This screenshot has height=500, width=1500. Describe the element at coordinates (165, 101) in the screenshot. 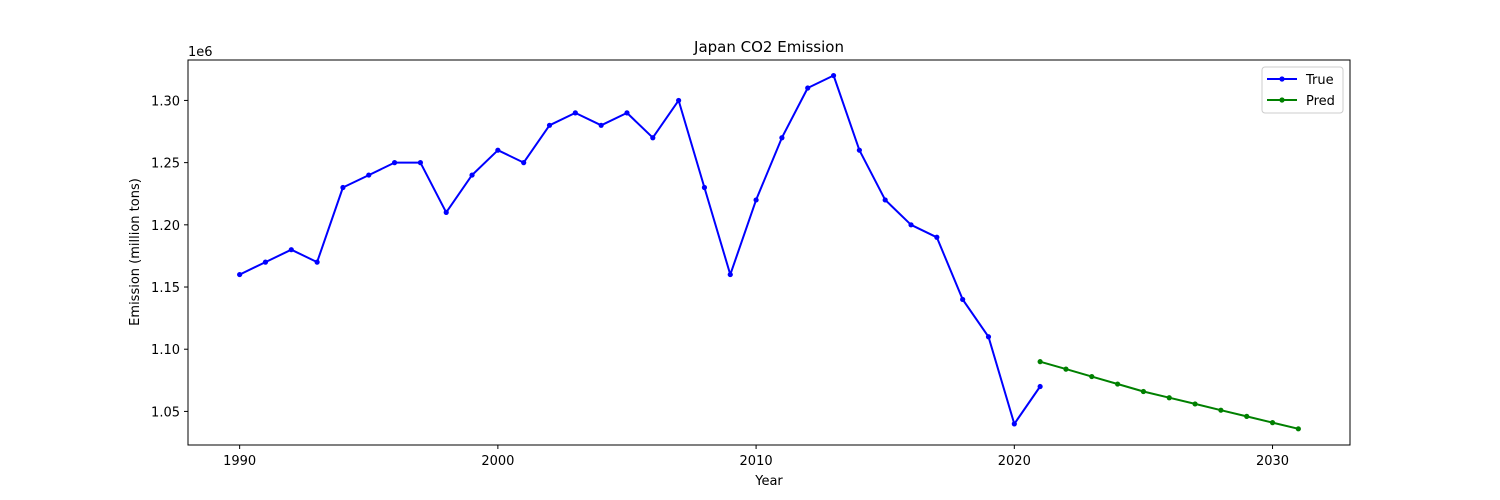

I see `y-tick-label: 1.30` at that location.